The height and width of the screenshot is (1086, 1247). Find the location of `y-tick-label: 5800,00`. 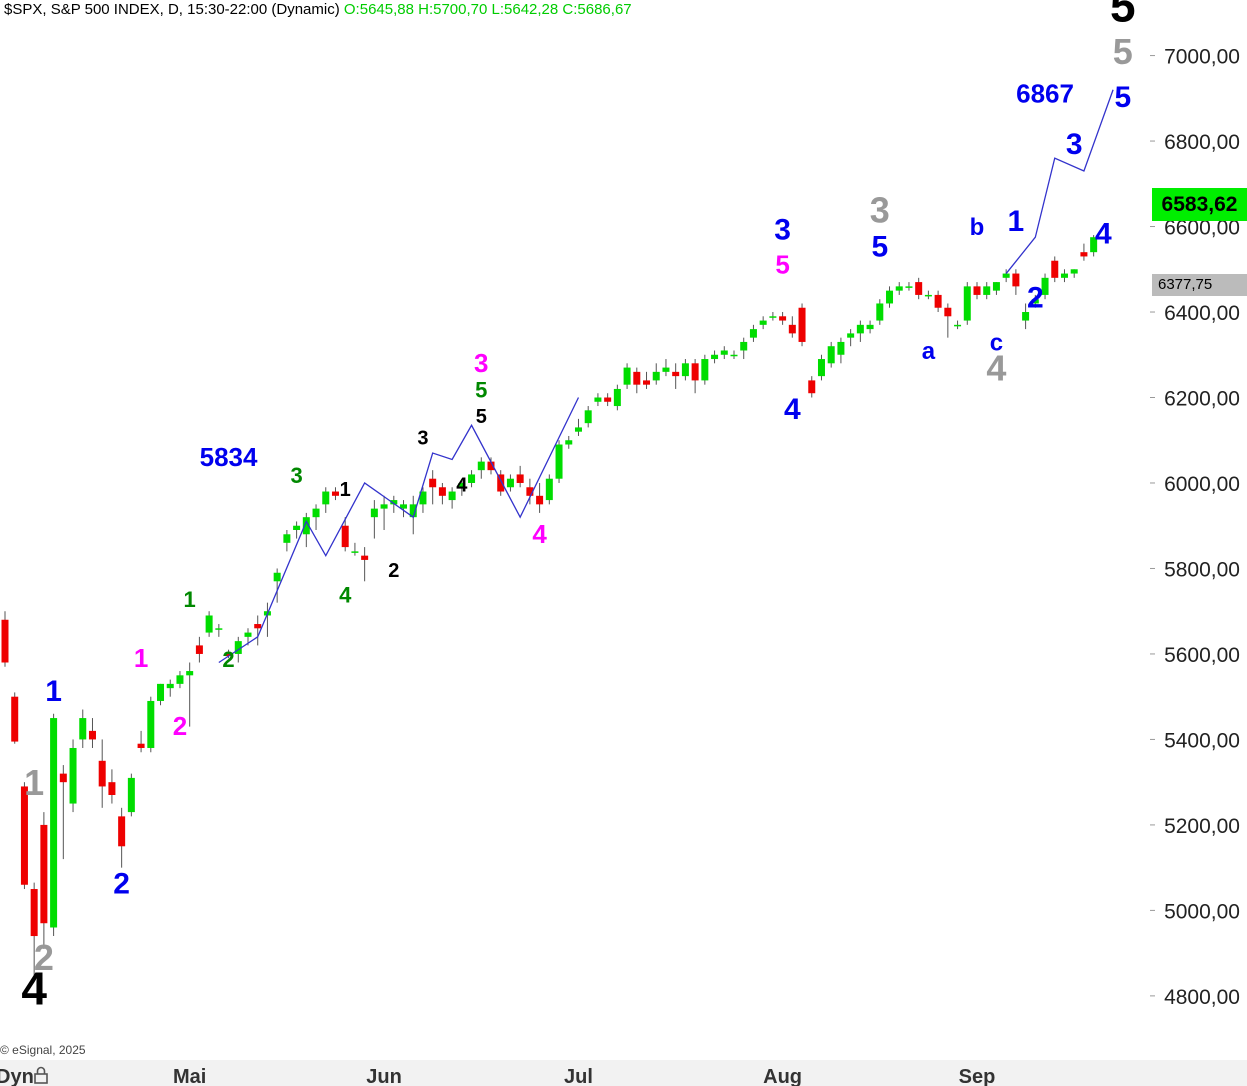

y-tick-label: 5800,00 is located at coordinates (1202, 569).